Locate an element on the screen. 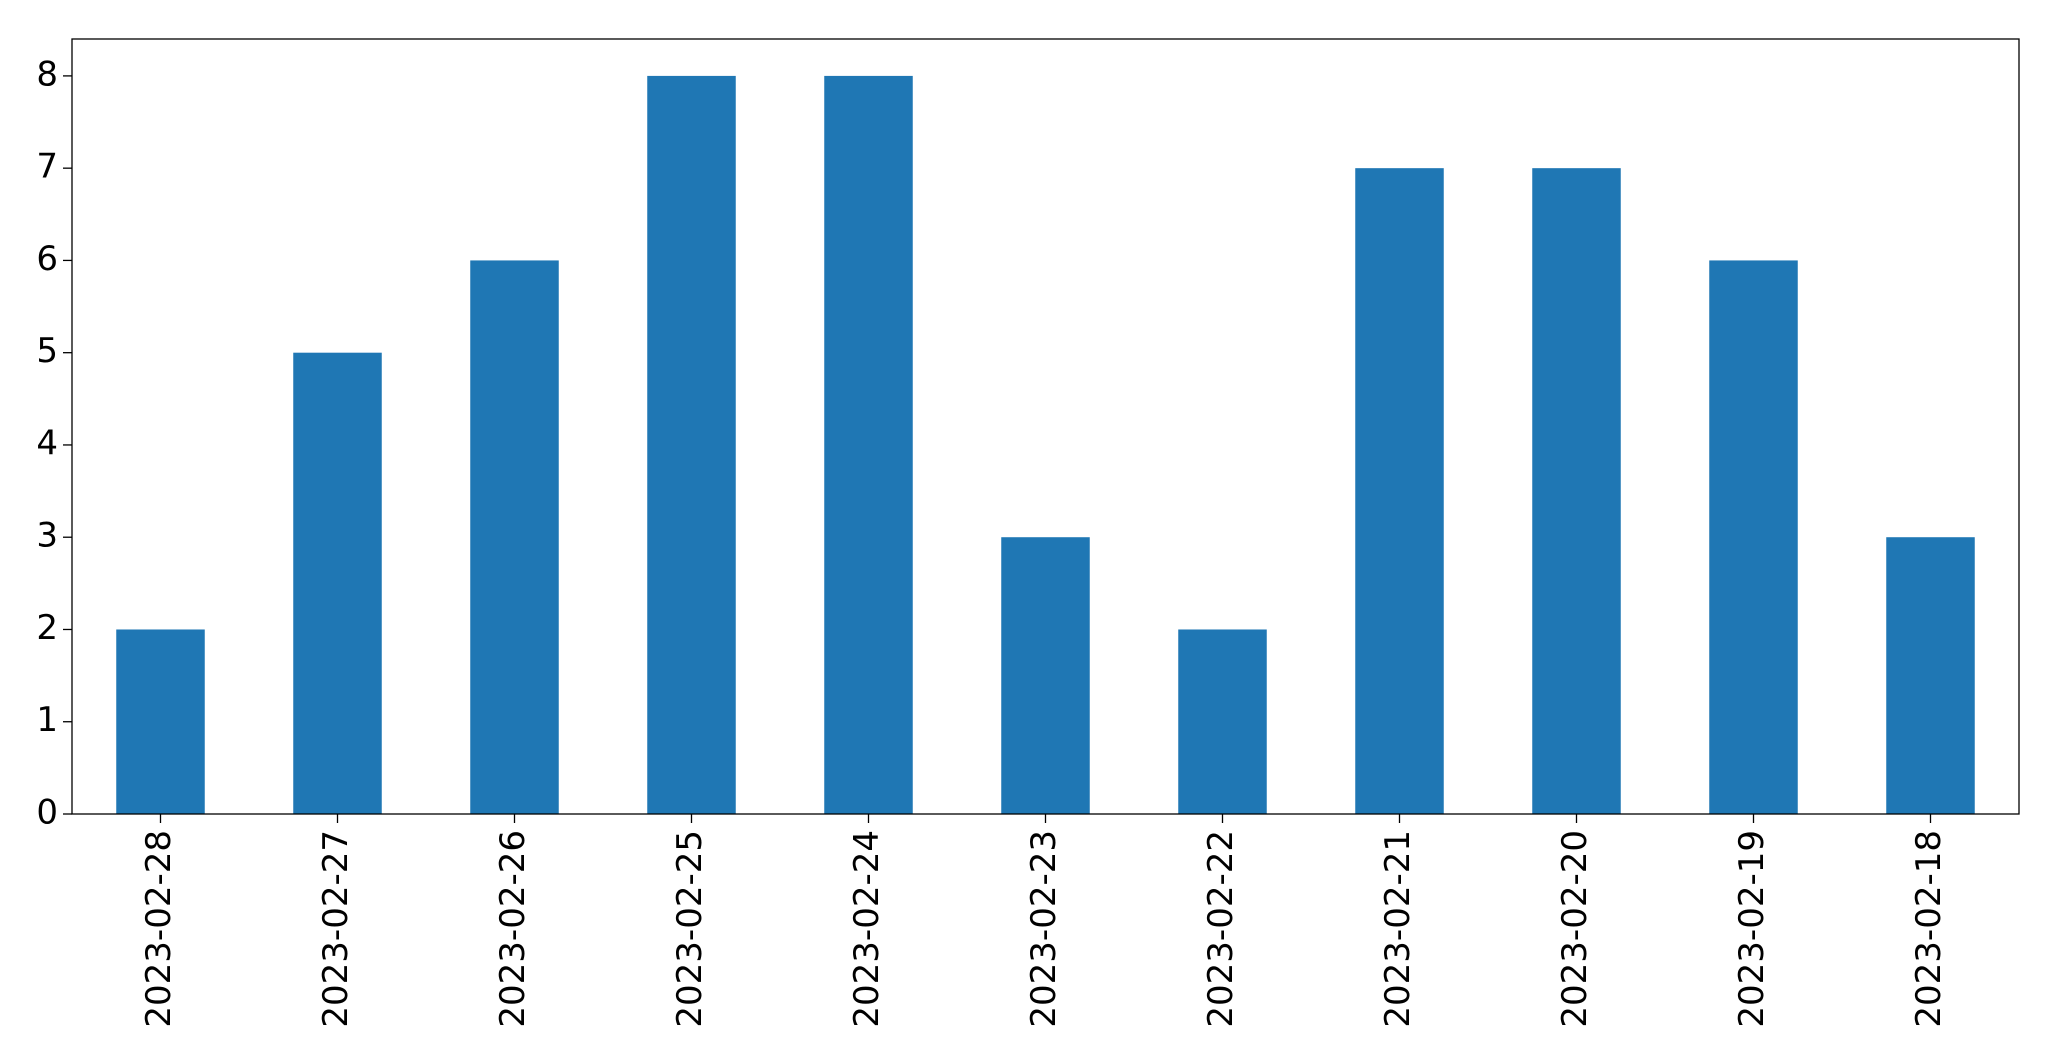 The image size is (2049, 1061). x-tick-label: 2023-02-24 is located at coordinates (867, 929).